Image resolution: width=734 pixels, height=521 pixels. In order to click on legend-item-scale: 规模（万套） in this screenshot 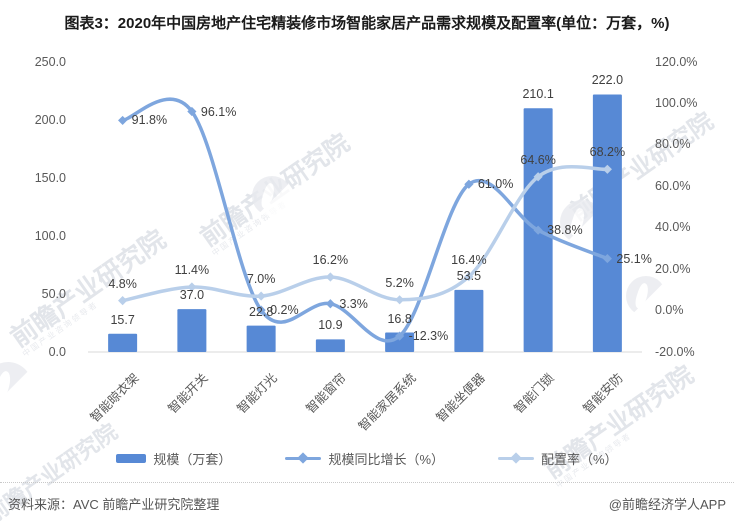, I will do `click(173, 458)`.